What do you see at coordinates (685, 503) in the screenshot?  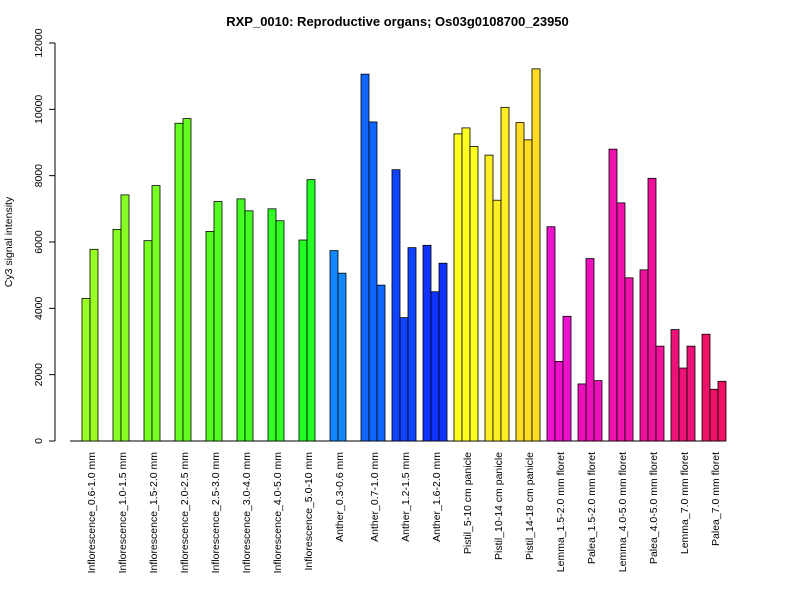 I see `x-tick-label: Lemma_7.0 mm floret` at bounding box center [685, 503].